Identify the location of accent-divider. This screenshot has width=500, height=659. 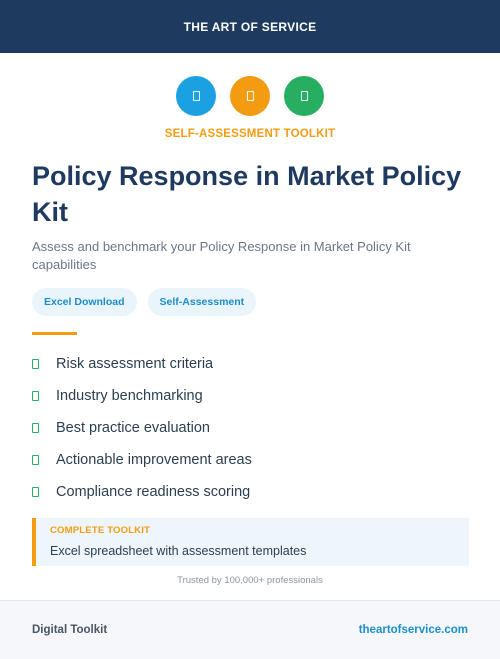
(54, 333).